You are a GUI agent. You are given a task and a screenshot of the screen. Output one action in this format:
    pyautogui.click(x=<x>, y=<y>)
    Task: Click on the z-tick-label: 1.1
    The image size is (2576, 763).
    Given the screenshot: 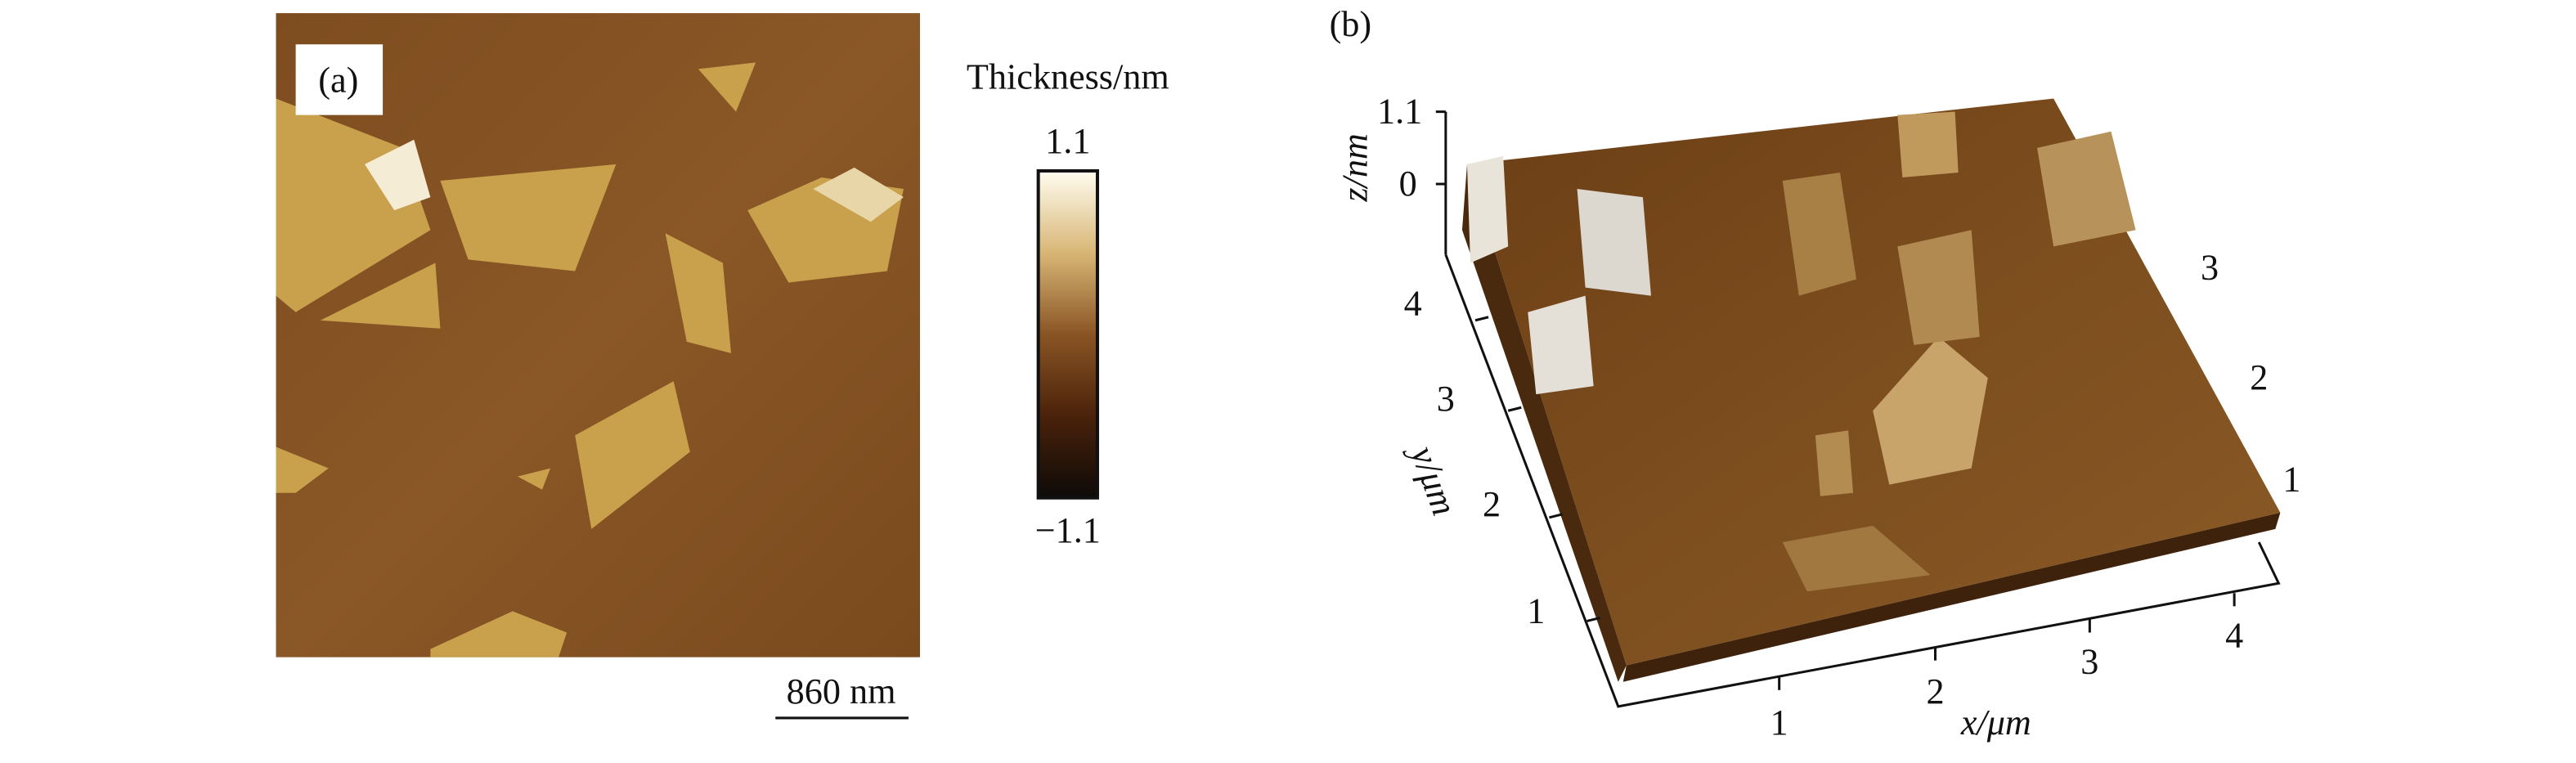 What is the action you would take?
    pyautogui.click(x=1400, y=112)
    